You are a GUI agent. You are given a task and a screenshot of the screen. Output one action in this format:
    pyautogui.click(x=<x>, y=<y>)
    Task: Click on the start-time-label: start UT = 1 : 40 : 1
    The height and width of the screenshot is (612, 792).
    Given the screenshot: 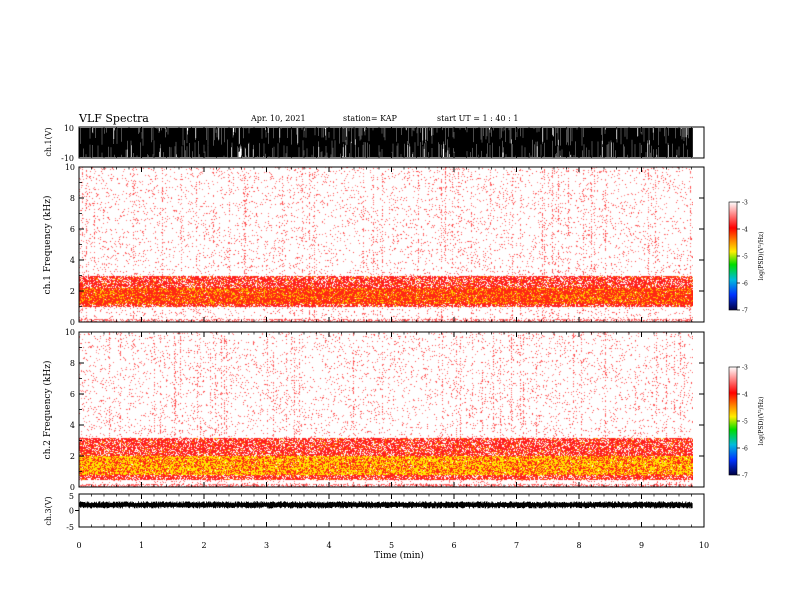 What is the action you would take?
    pyautogui.click(x=478, y=118)
    